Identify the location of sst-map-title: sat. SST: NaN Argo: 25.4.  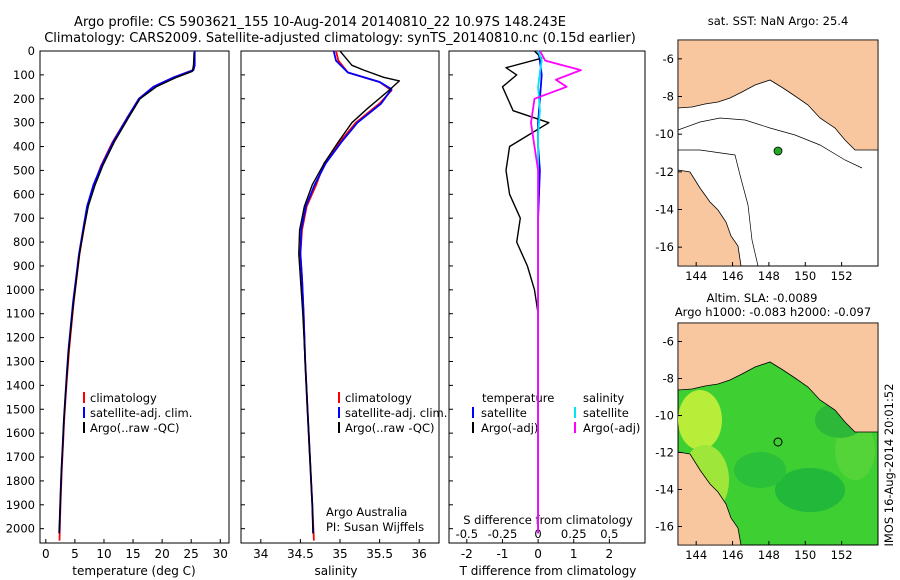
(778, 21).